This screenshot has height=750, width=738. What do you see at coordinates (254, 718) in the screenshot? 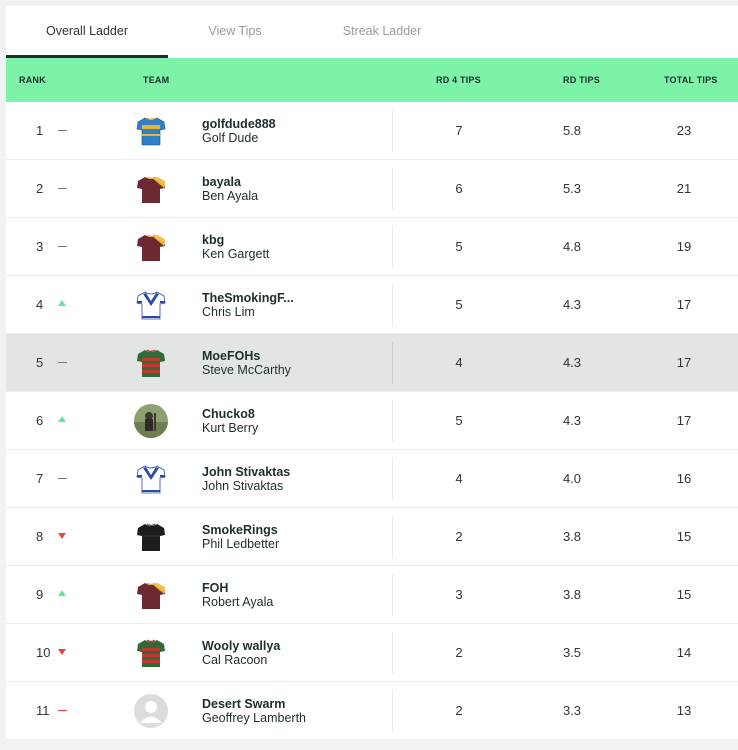
I see `team-full-name: Geoffrey Lamberth` at bounding box center [254, 718].